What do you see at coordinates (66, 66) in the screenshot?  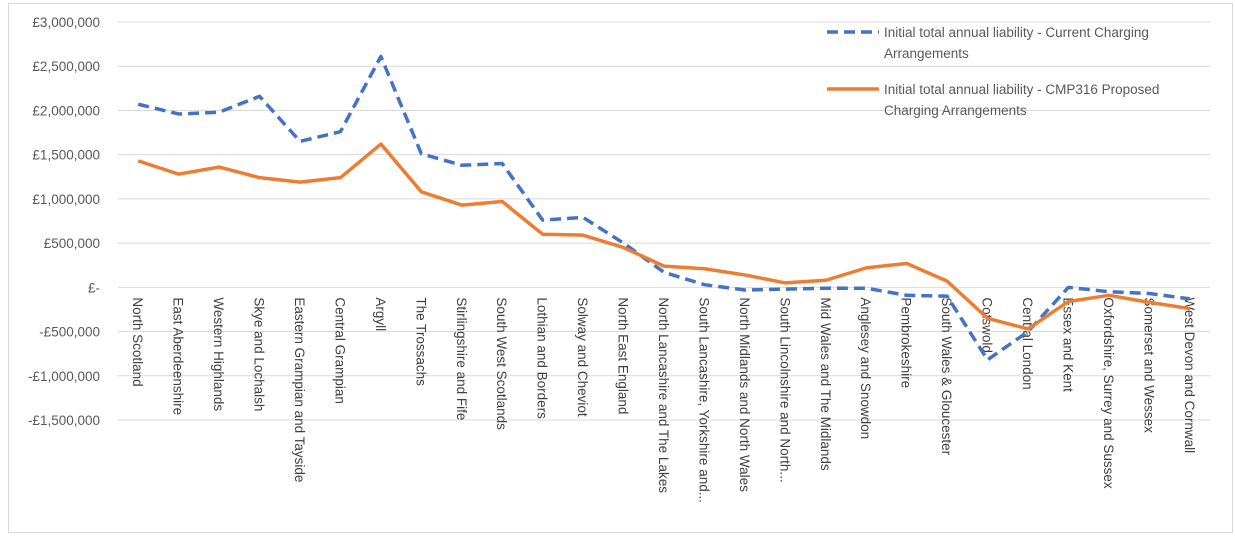 I see `y-tick-label: £2,500,000` at bounding box center [66, 66].